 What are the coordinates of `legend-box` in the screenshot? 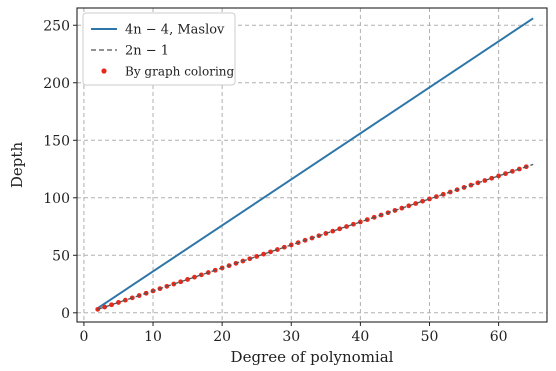 It's located at (159, 49).